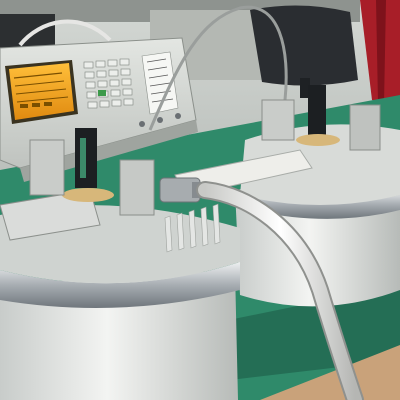 The height and width of the screenshot is (400, 400). What do you see at coordinates (88, 195) in the screenshot?
I see `left-brass-plate` at bounding box center [88, 195].